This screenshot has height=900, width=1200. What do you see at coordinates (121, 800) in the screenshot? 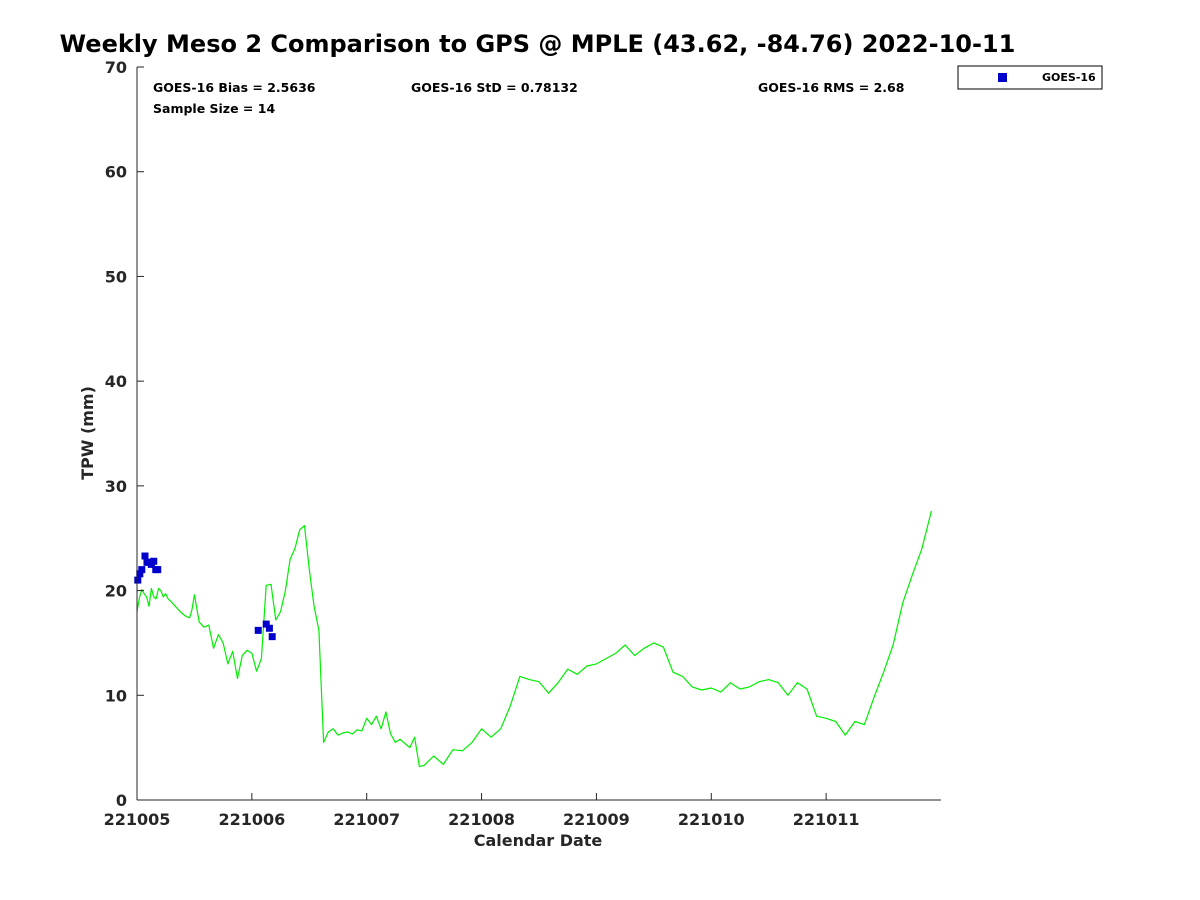
I see `y-tick-label: 0` at bounding box center [121, 800].